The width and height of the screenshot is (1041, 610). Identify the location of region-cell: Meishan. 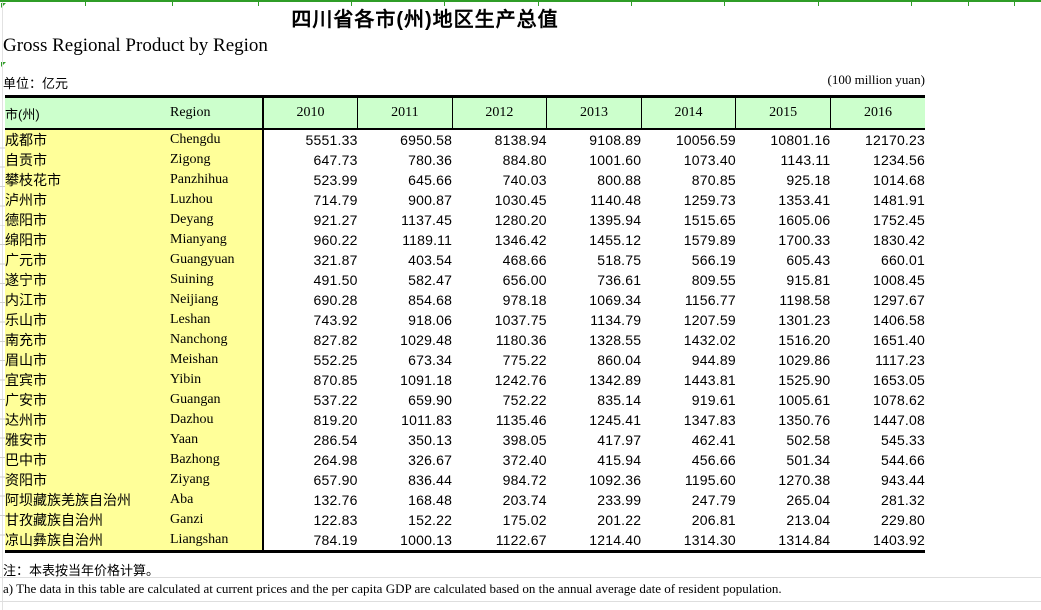
(216, 360).